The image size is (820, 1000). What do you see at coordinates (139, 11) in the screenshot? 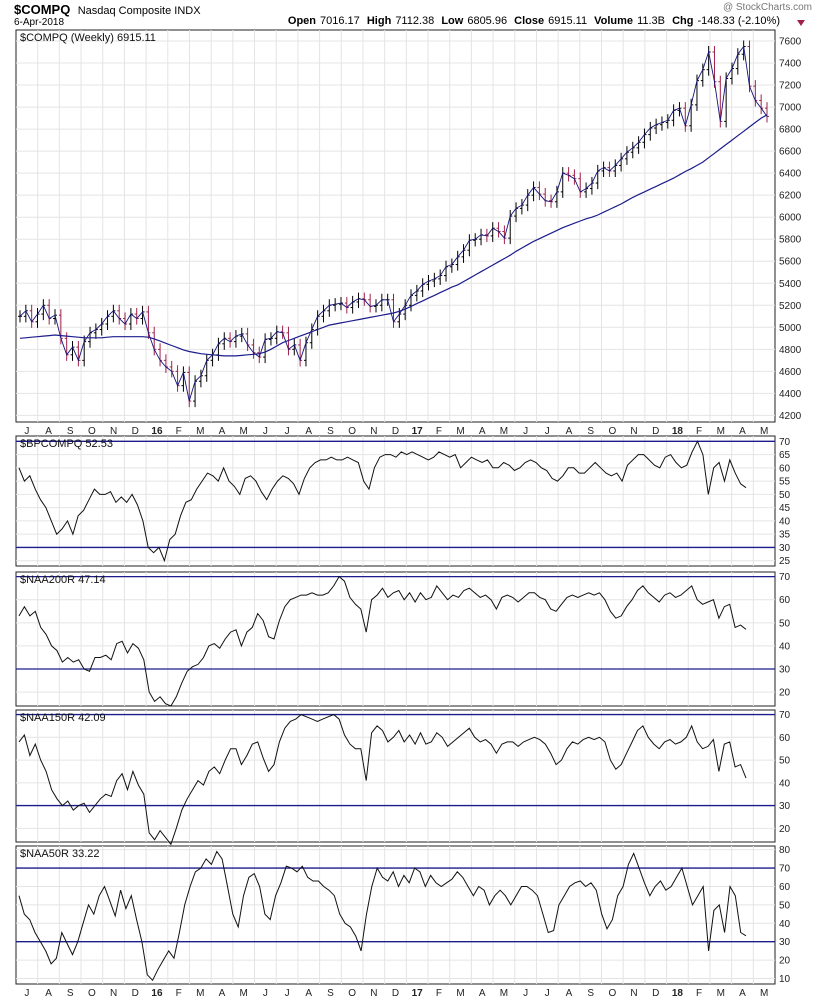
I see `index-name: Nasdaq Composite INDX` at bounding box center [139, 11].